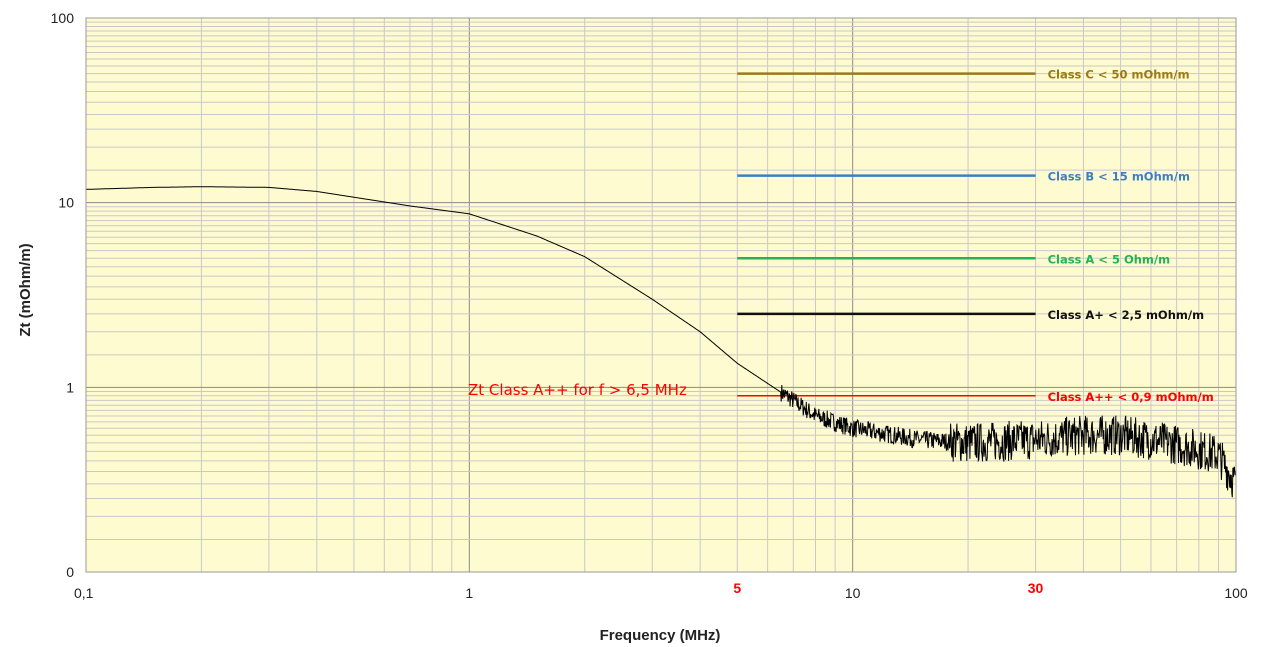 This screenshot has width=1262, height=647. What do you see at coordinates (66, 203) in the screenshot?
I see `y-tick-label: 10` at bounding box center [66, 203].